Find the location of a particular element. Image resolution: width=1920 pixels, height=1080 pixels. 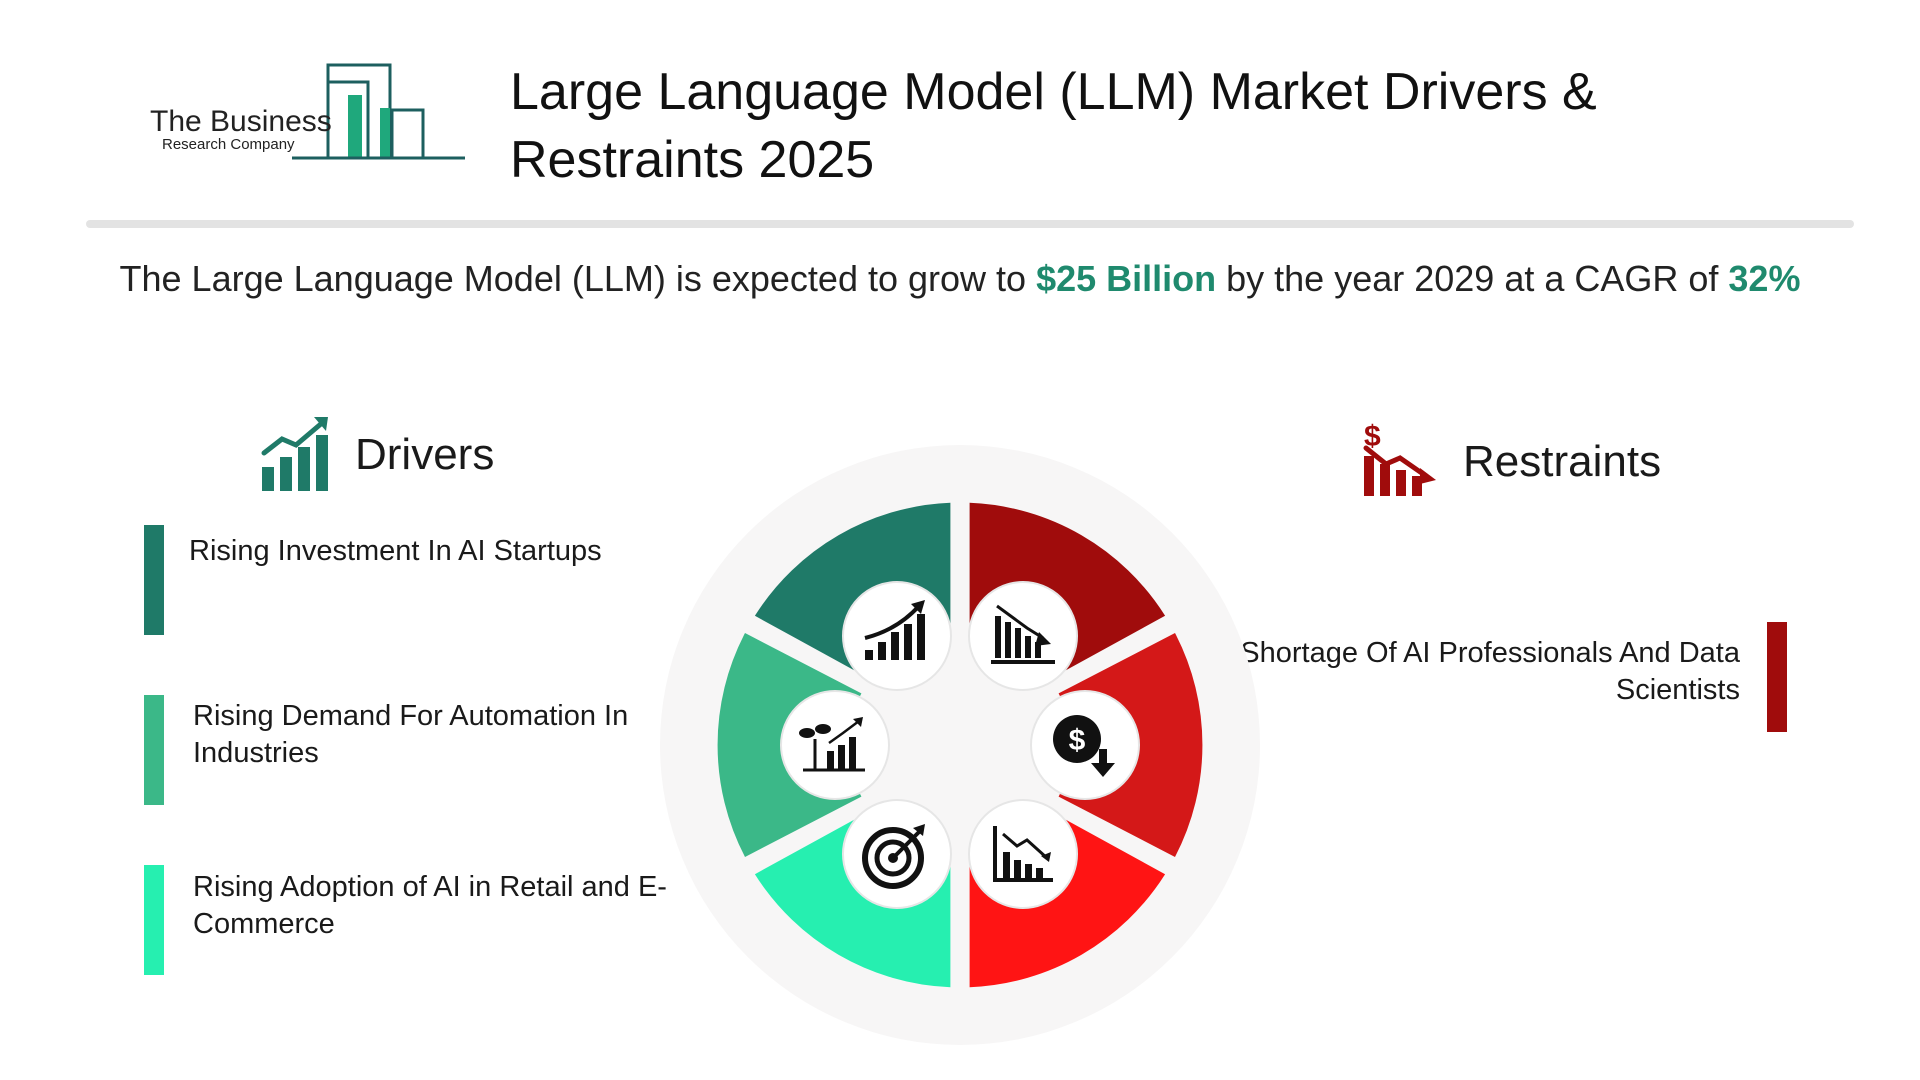

logo-buildings-icon is located at coordinates (378, 111).